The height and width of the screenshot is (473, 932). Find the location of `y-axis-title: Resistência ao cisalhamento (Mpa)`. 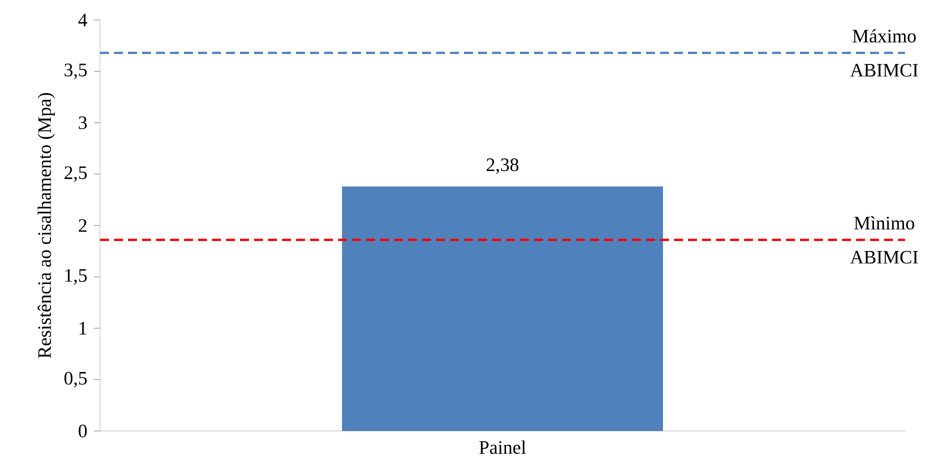

y-axis-title: Resistência ao cisalhamento (Mpa) is located at coordinates (46, 225).